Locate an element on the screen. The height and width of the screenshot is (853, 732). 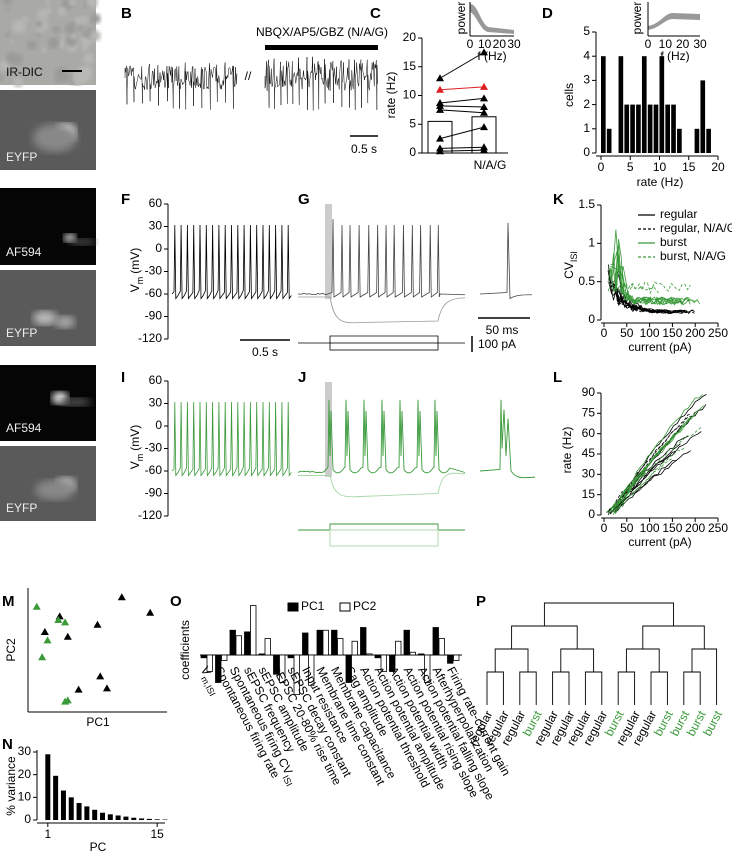
drug-bar is located at coordinates (321, 47).